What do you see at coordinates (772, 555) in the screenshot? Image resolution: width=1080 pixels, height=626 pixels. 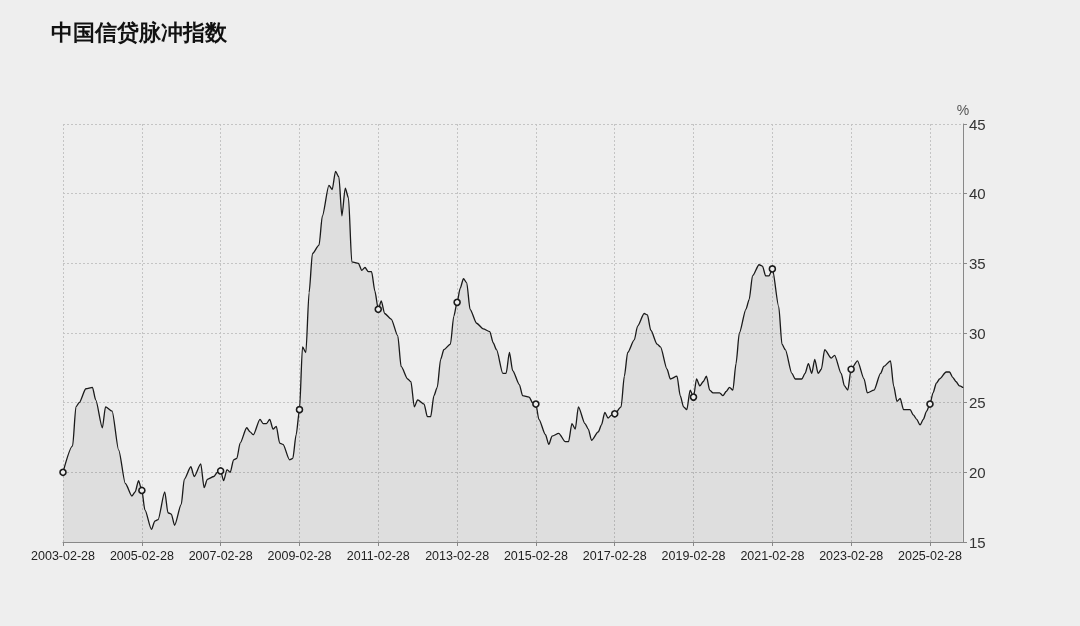 I see `x-tick-label: 2021-02-28` at bounding box center [772, 555].